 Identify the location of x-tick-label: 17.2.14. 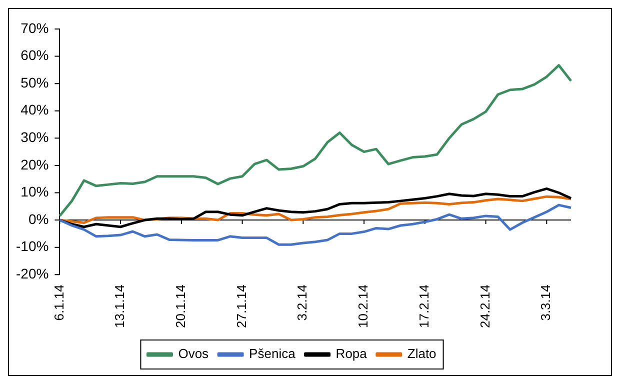
(424, 306).